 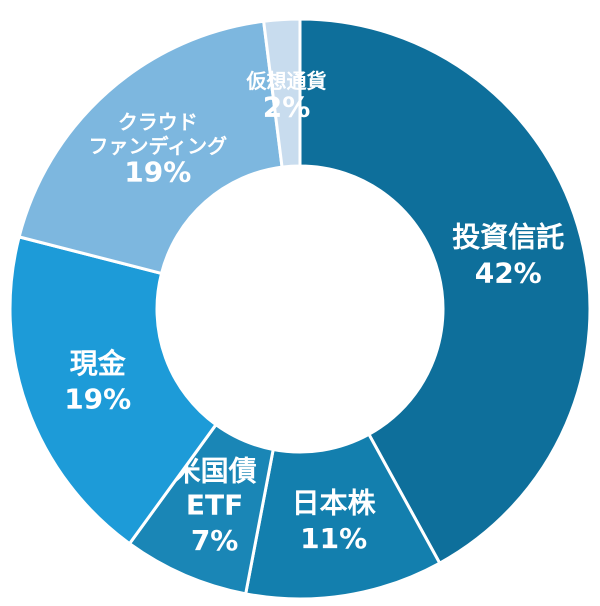 I want to click on value-label: 7%, so click(x=215, y=540).